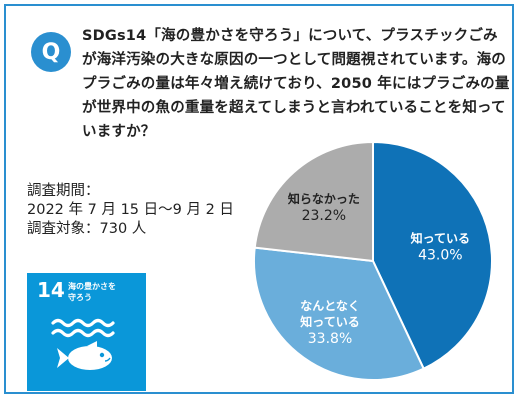 The image size is (520, 400). Describe the element at coordinates (324, 216) in the screenshot. I see `pie-value-2: 23.2%` at that location.